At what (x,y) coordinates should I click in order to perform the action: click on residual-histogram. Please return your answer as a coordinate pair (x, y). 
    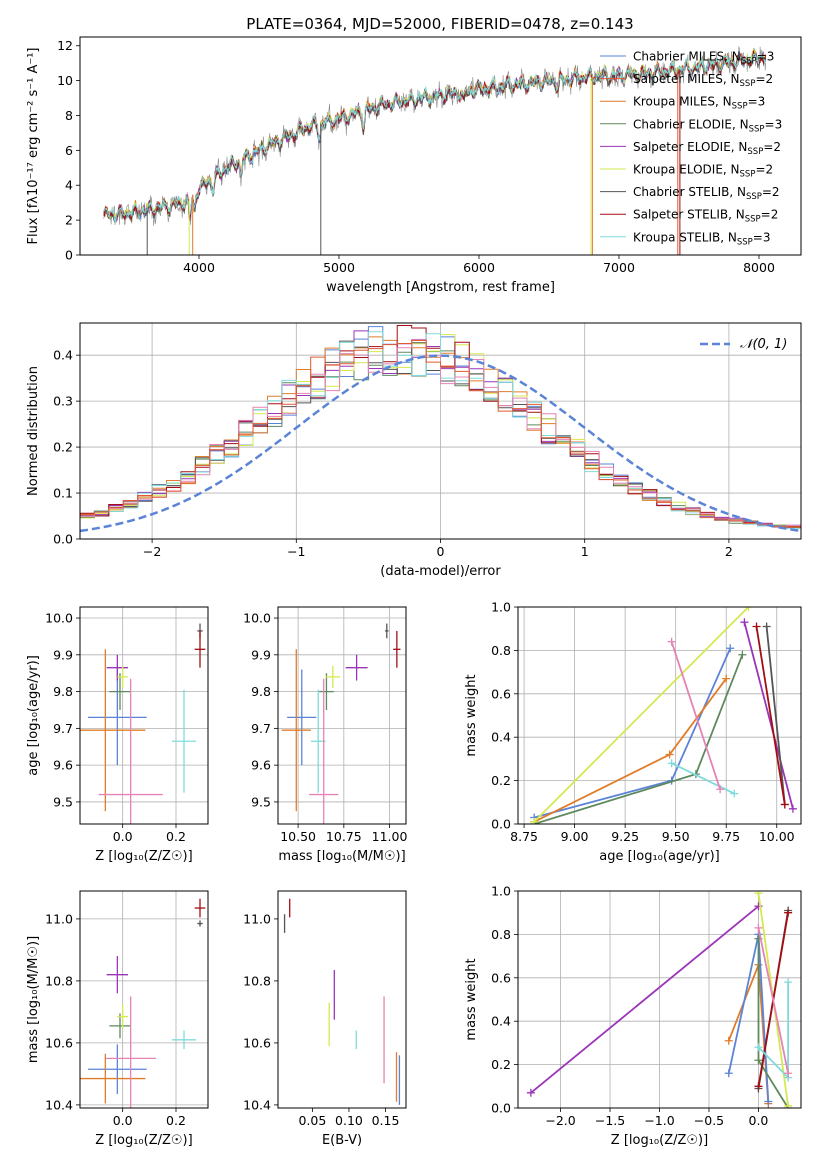
    Looking at the image, I should click on (440, 439).